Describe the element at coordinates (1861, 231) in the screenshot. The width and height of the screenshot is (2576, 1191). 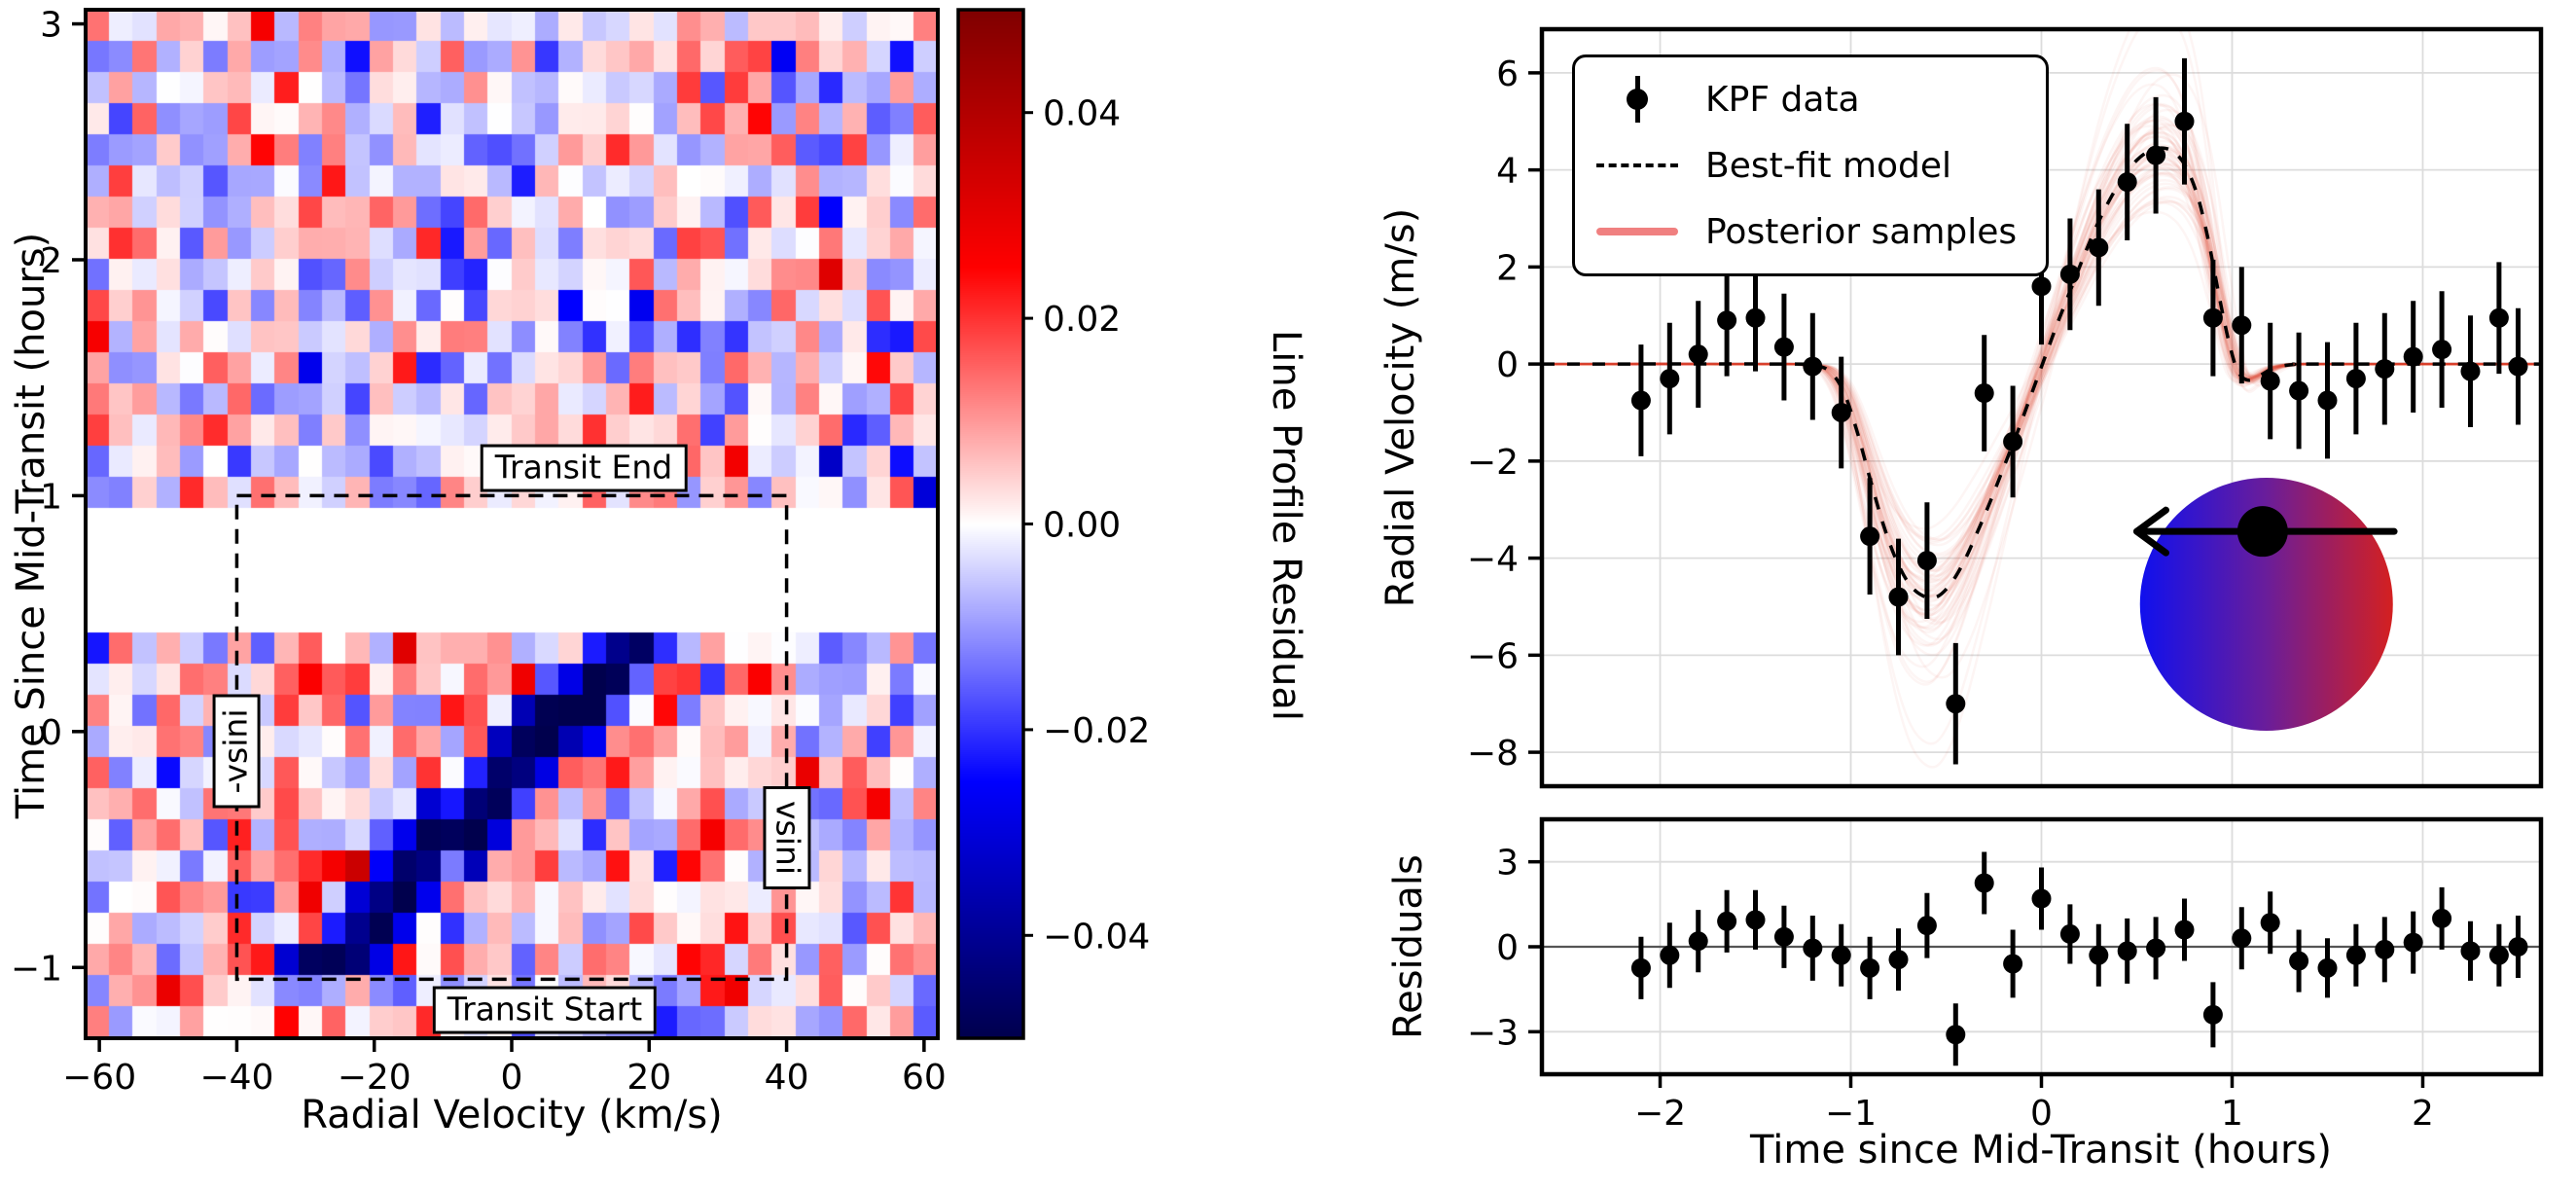
I see `legend-label: Posterior samples` at that location.